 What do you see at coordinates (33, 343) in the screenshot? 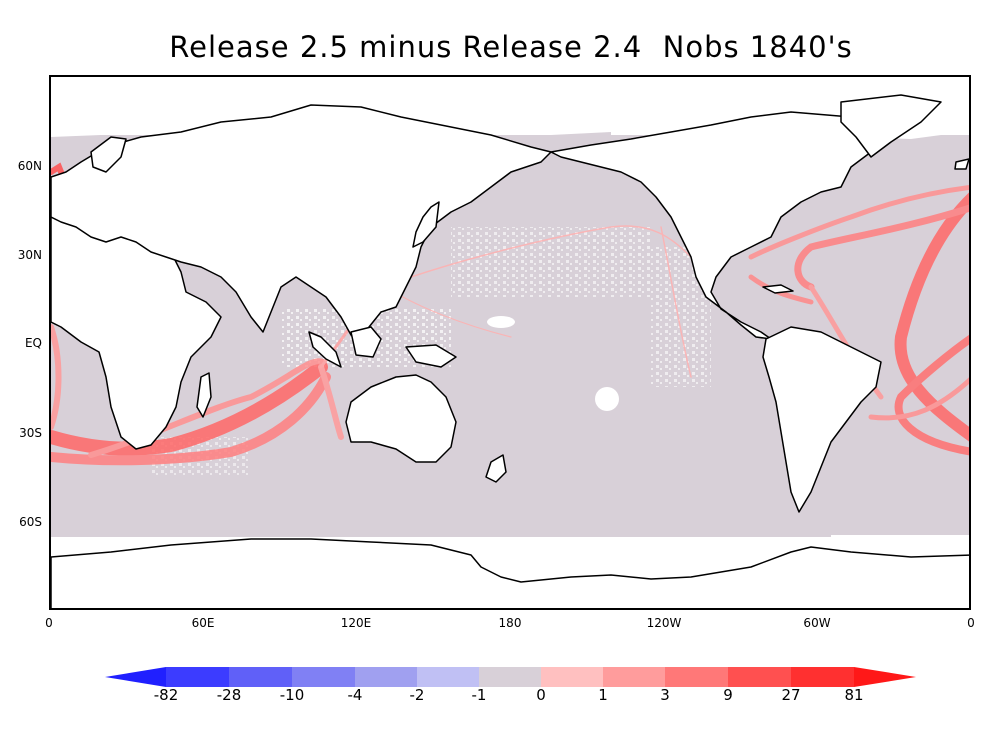
I see `lat-label-eq: EQ` at bounding box center [33, 343].